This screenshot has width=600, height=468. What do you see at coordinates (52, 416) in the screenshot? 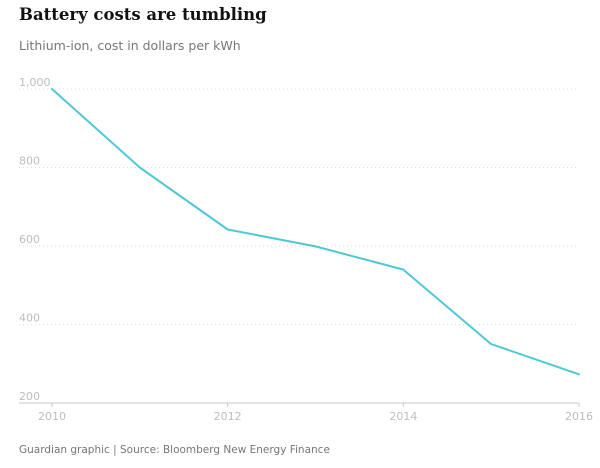
I see `x-tick-label: 2010` at bounding box center [52, 416].